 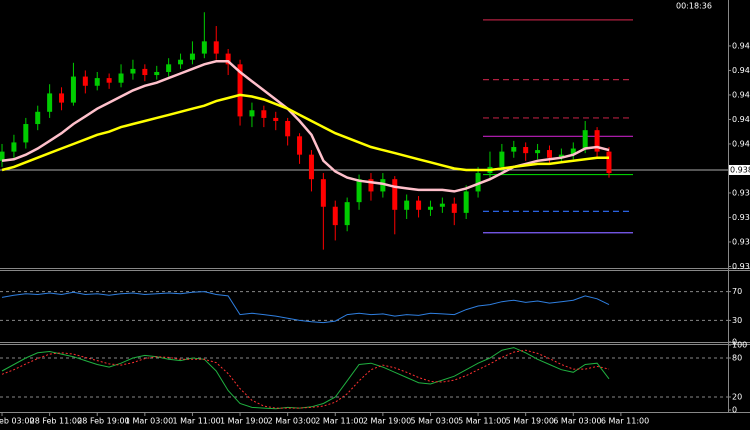 I want to click on x-tick-label: 28 Feb 03:00, so click(x=17, y=421).